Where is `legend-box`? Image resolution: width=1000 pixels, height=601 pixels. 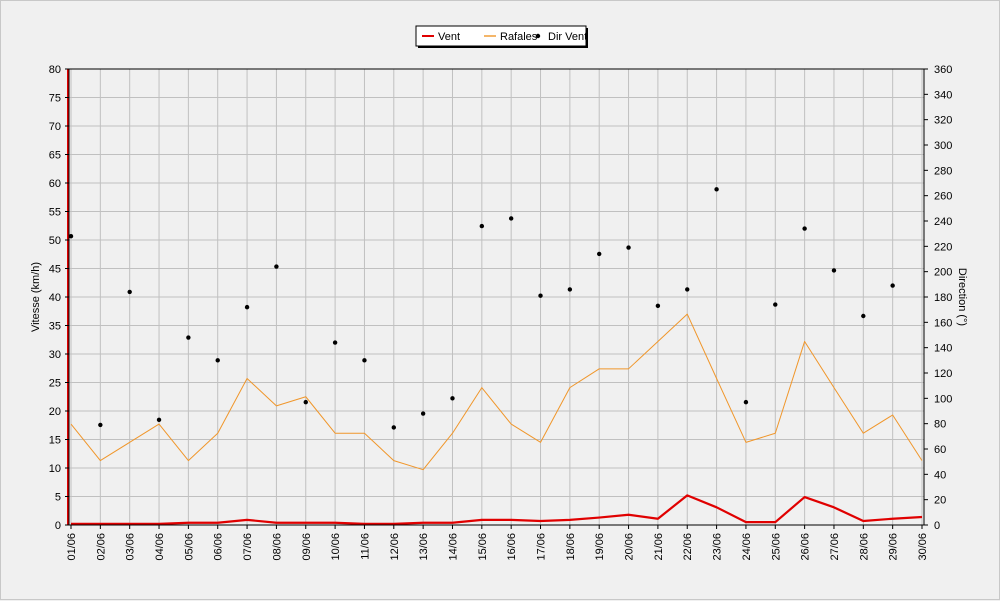
legend-box is located at coordinates (501, 36).